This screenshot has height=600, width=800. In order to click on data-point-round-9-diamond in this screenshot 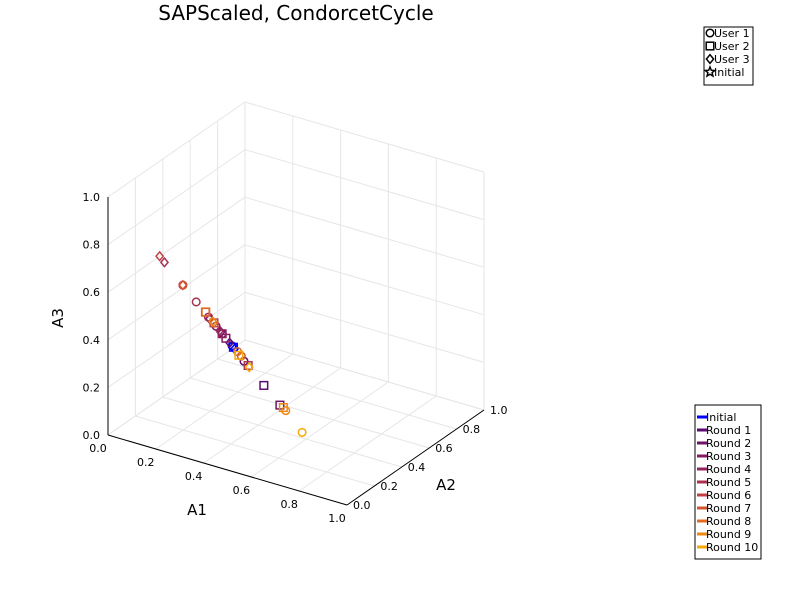, I will do `click(213, 321)`.